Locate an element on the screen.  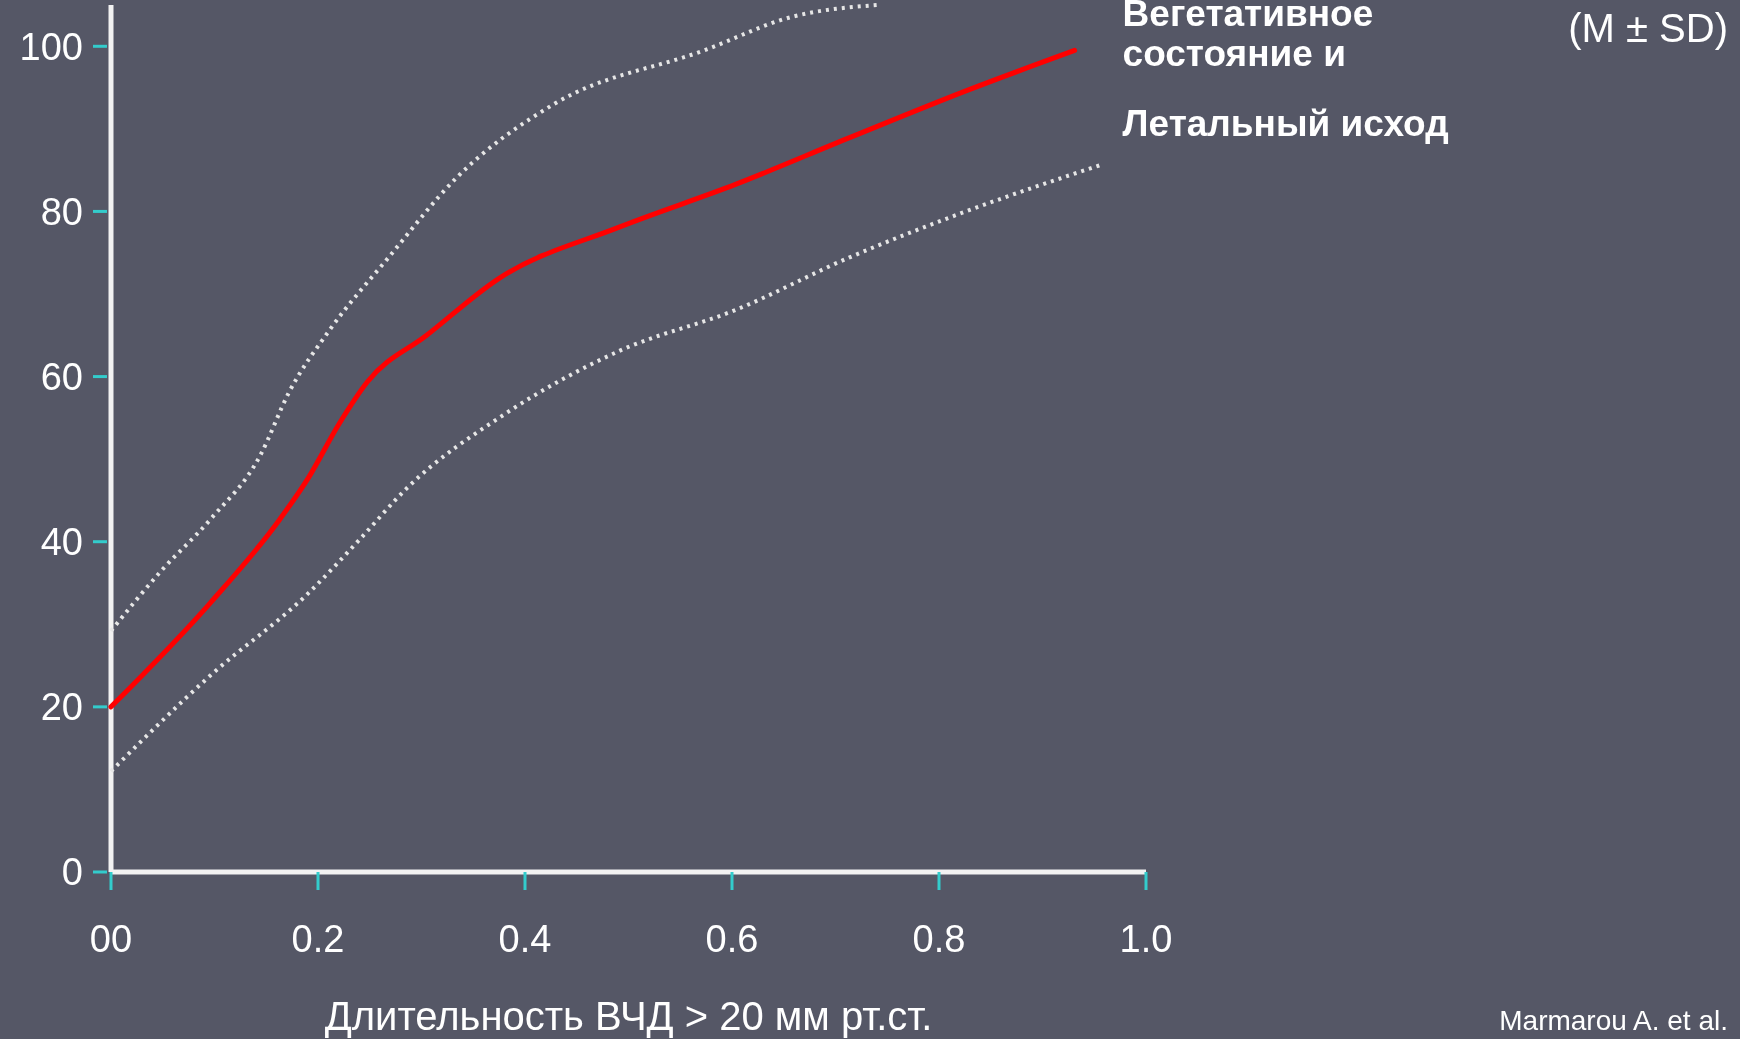
text: (M ± SD) is located at coordinates (1648, 28).